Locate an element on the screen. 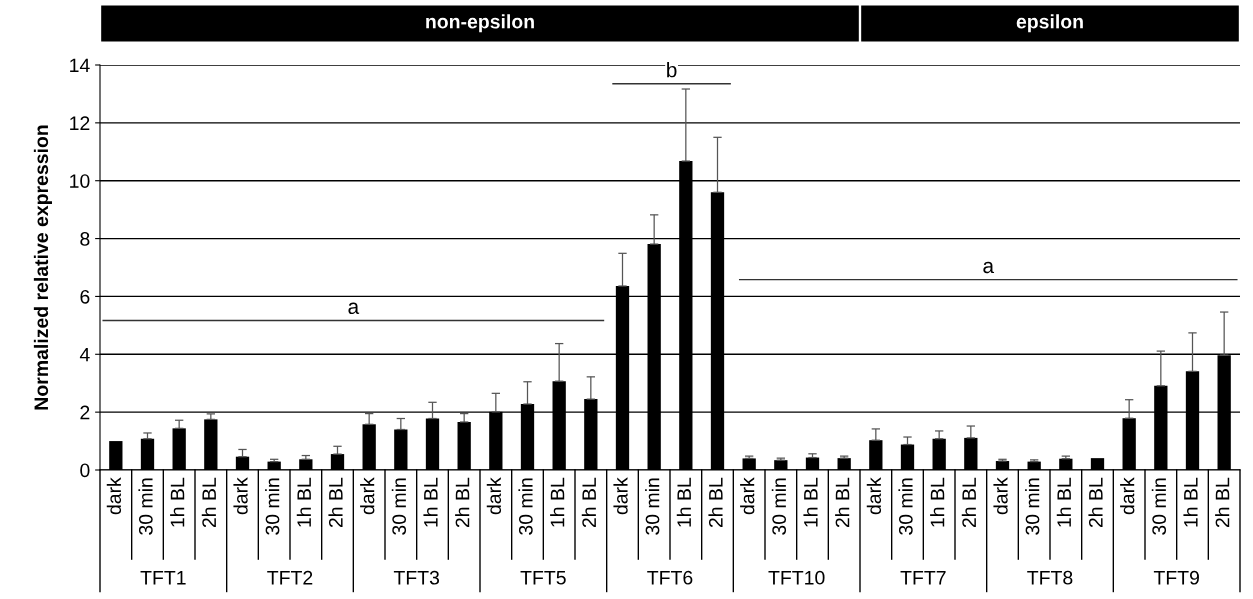 This screenshot has height=599, width=1253. y-tick-label: 4 is located at coordinates (84, 354).